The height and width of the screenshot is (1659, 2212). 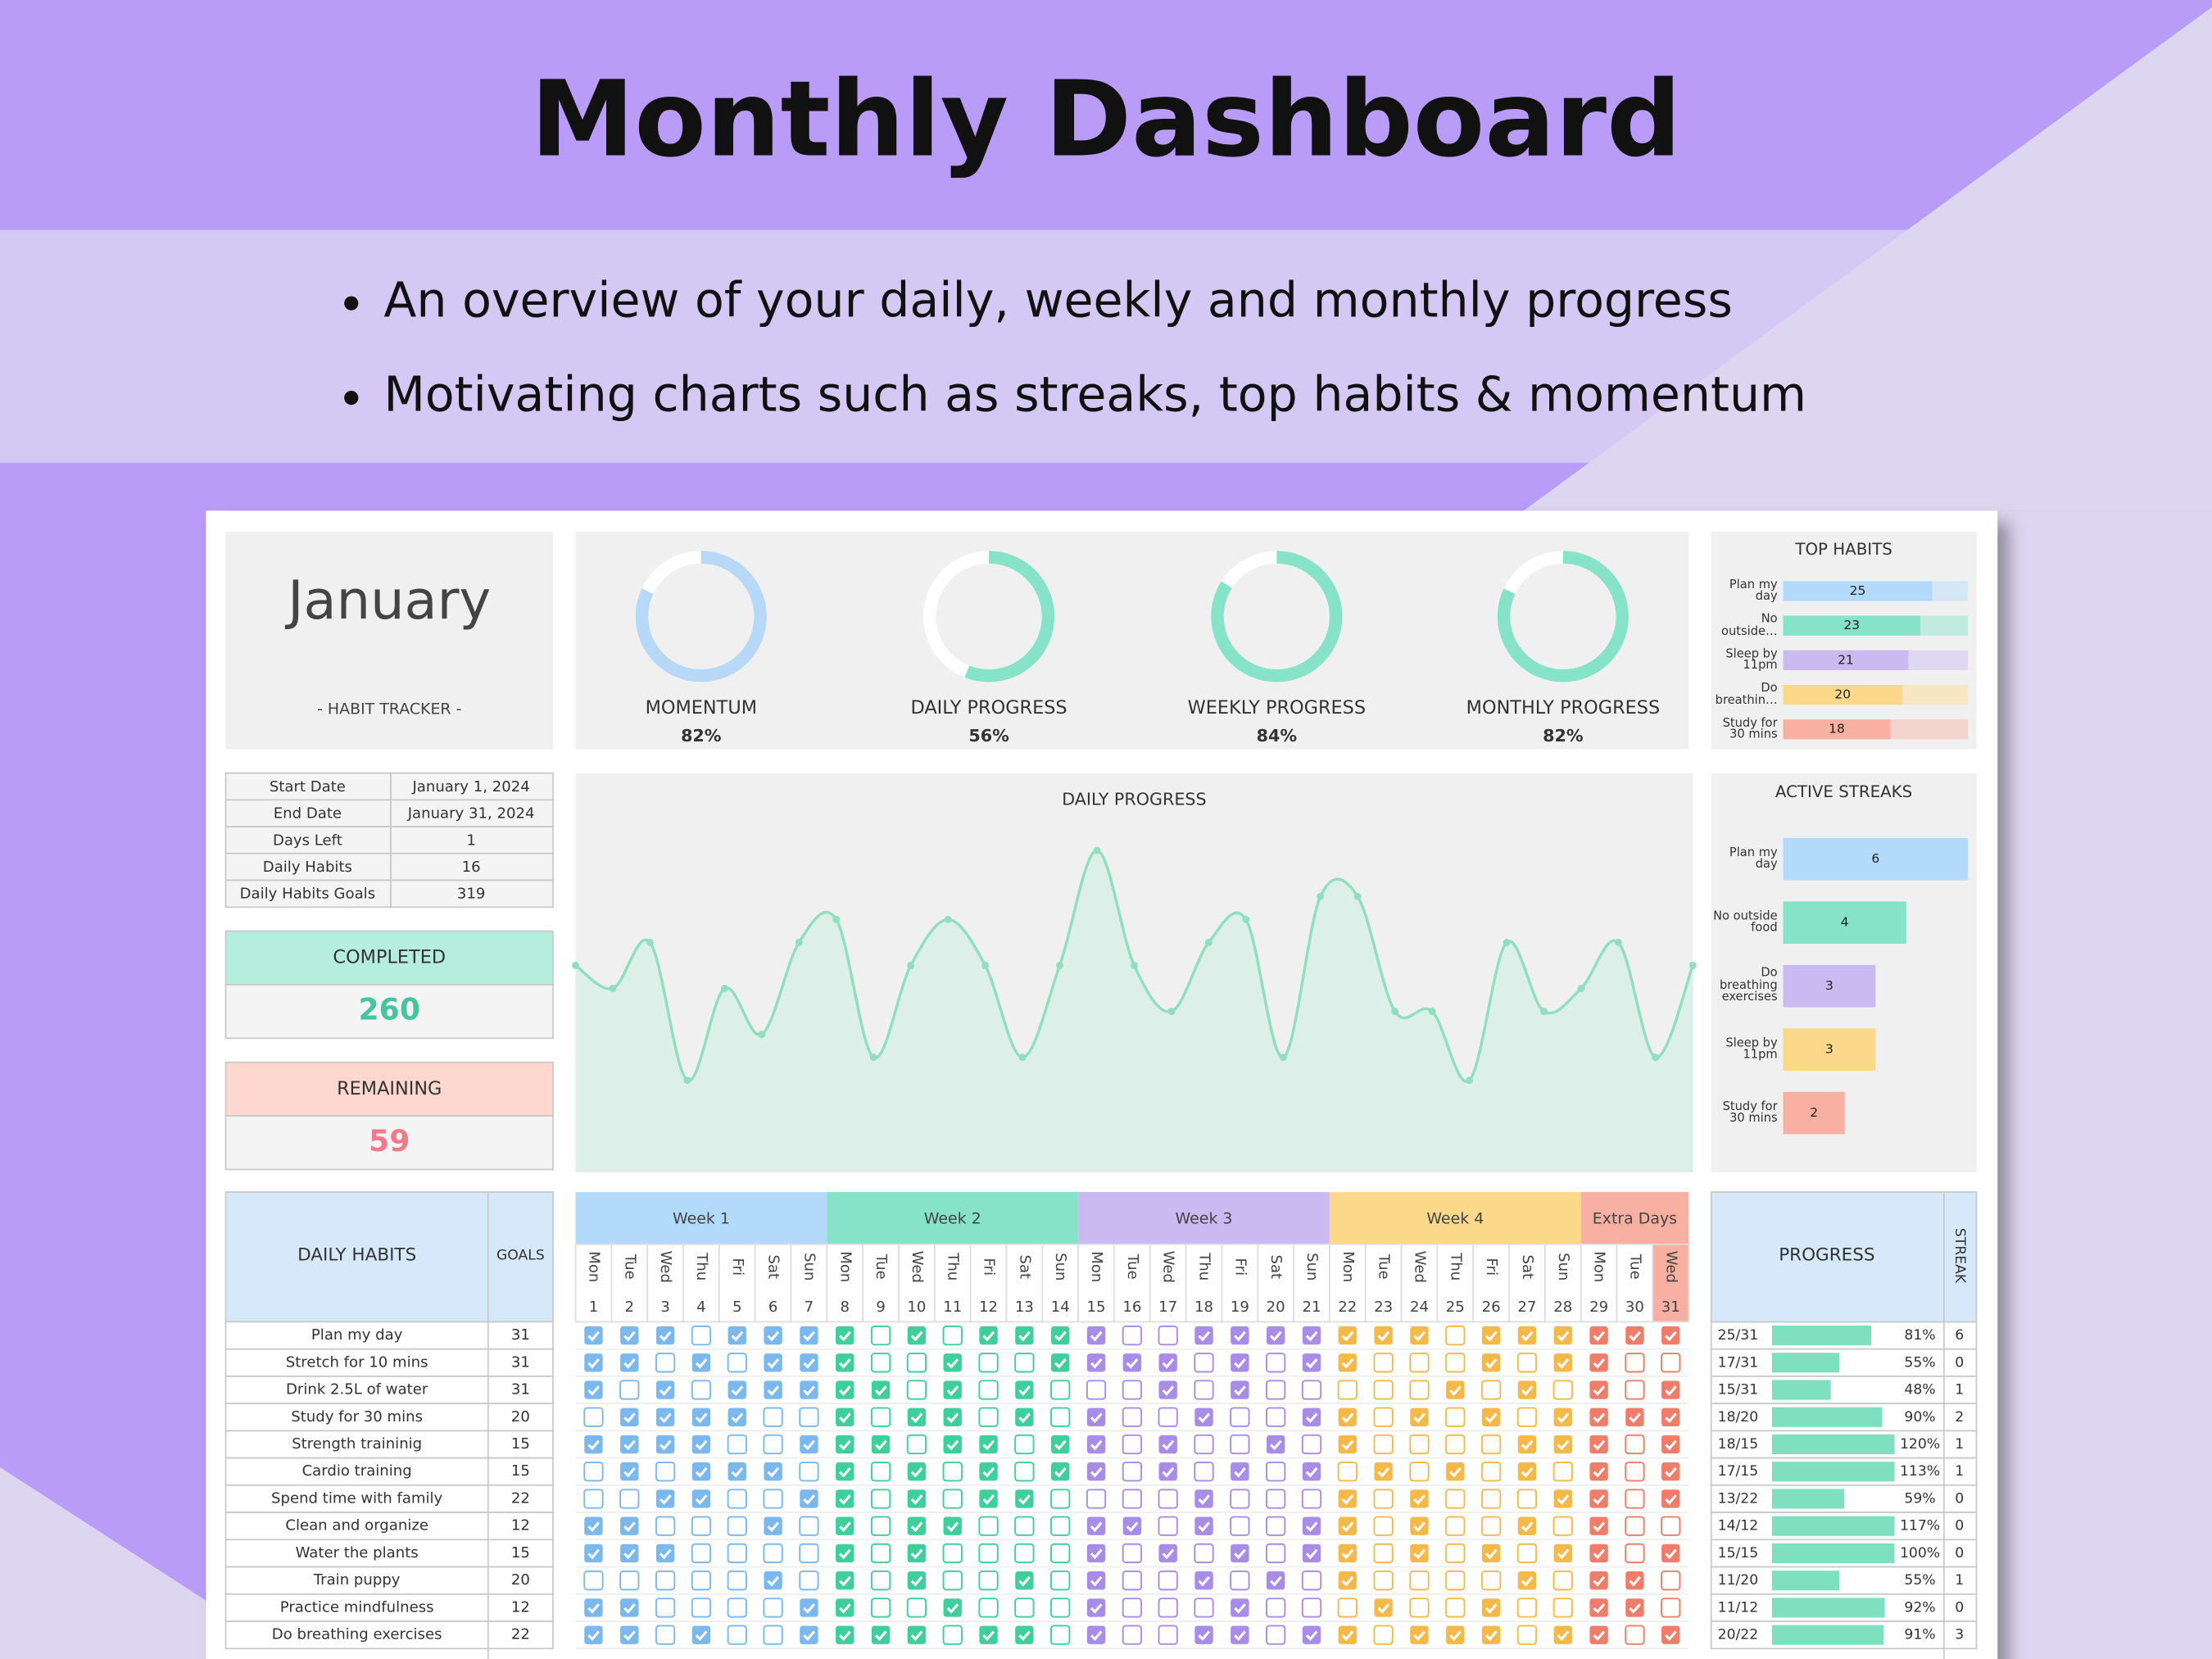 What do you see at coordinates (1598, 1307) in the screenshot?
I see `day-number: 29` at bounding box center [1598, 1307].